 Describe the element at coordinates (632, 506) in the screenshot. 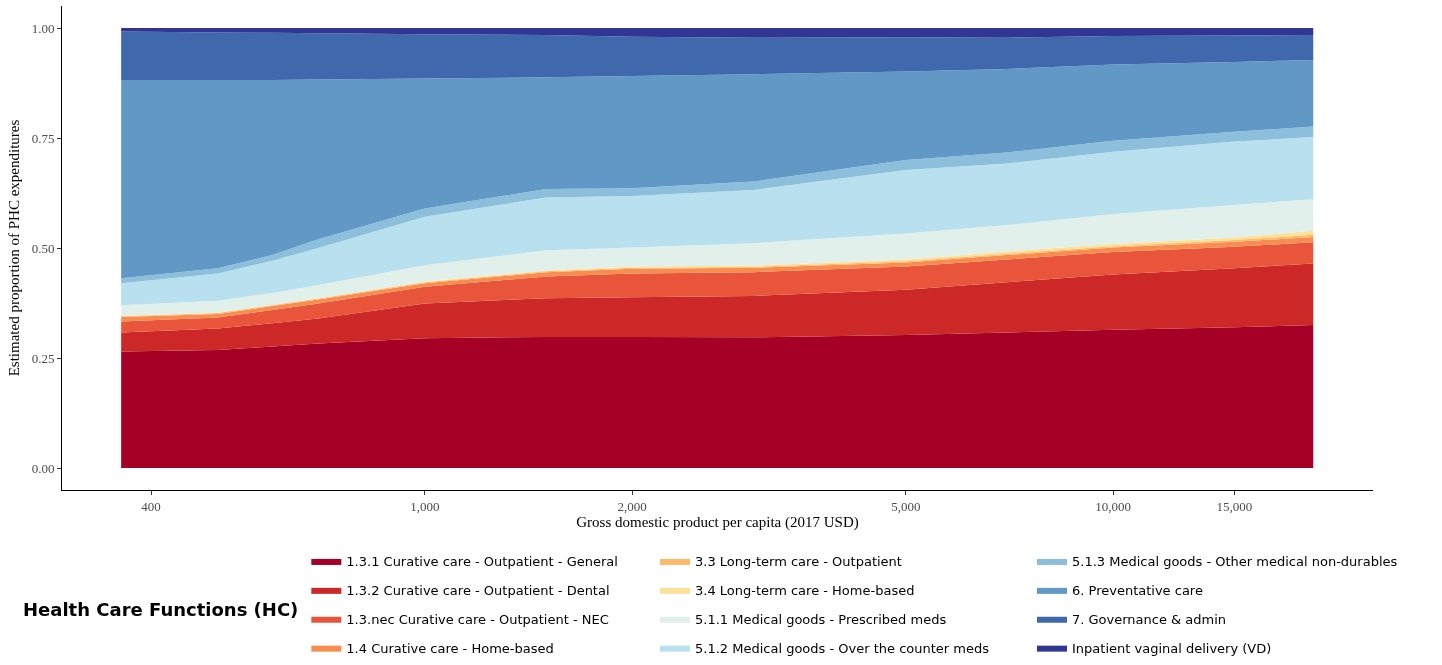

I see `x-tick-label: 2,000` at that location.